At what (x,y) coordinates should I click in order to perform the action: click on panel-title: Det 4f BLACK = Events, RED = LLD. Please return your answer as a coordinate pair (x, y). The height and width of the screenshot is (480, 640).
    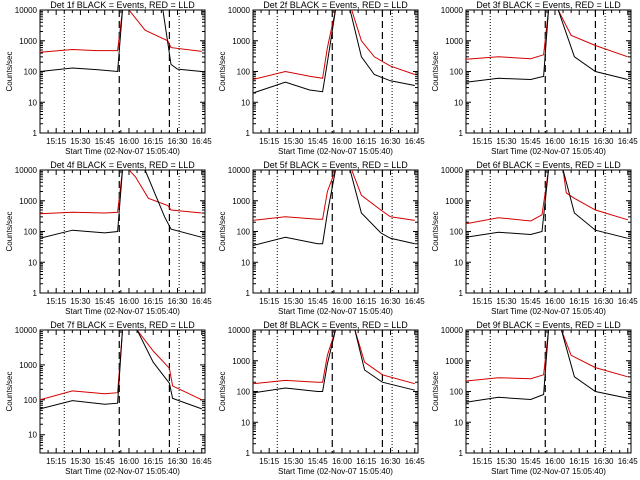
    Looking at the image, I should click on (122, 165).